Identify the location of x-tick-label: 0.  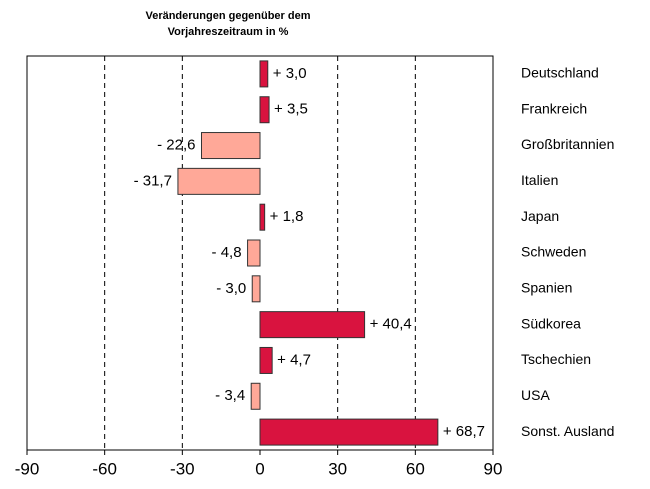
(259, 468).